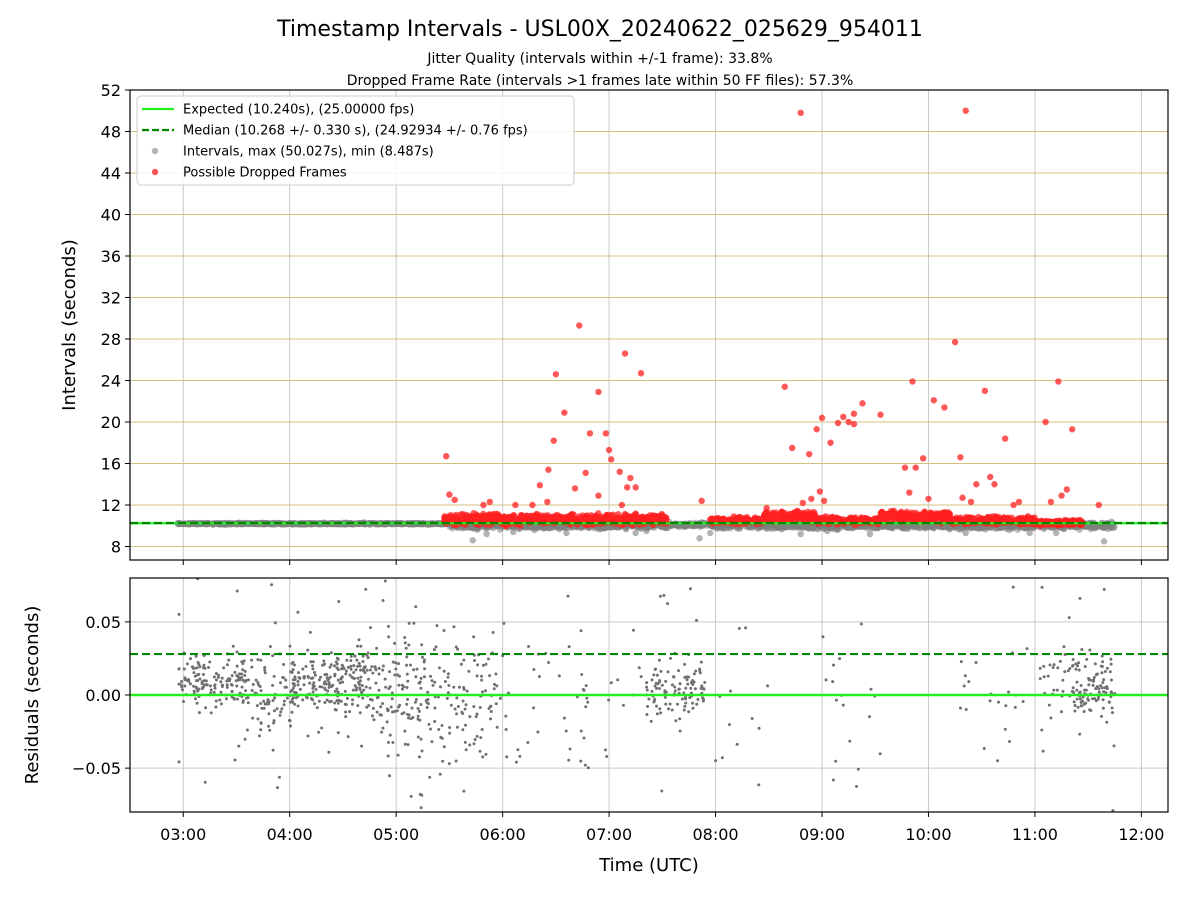 This screenshot has height=900, width=1200. What do you see at coordinates (111, 215) in the screenshot?
I see `y-tick-label-8: 40` at bounding box center [111, 215].